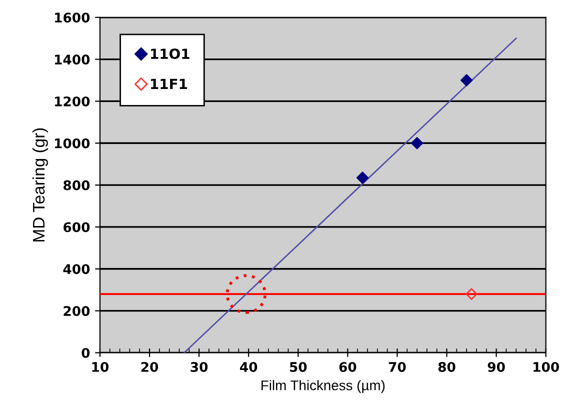  What do you see at coordinates (86, 353) in the screenshot?
I see `y-tick-label: 0` at bounding box center [86, 353].